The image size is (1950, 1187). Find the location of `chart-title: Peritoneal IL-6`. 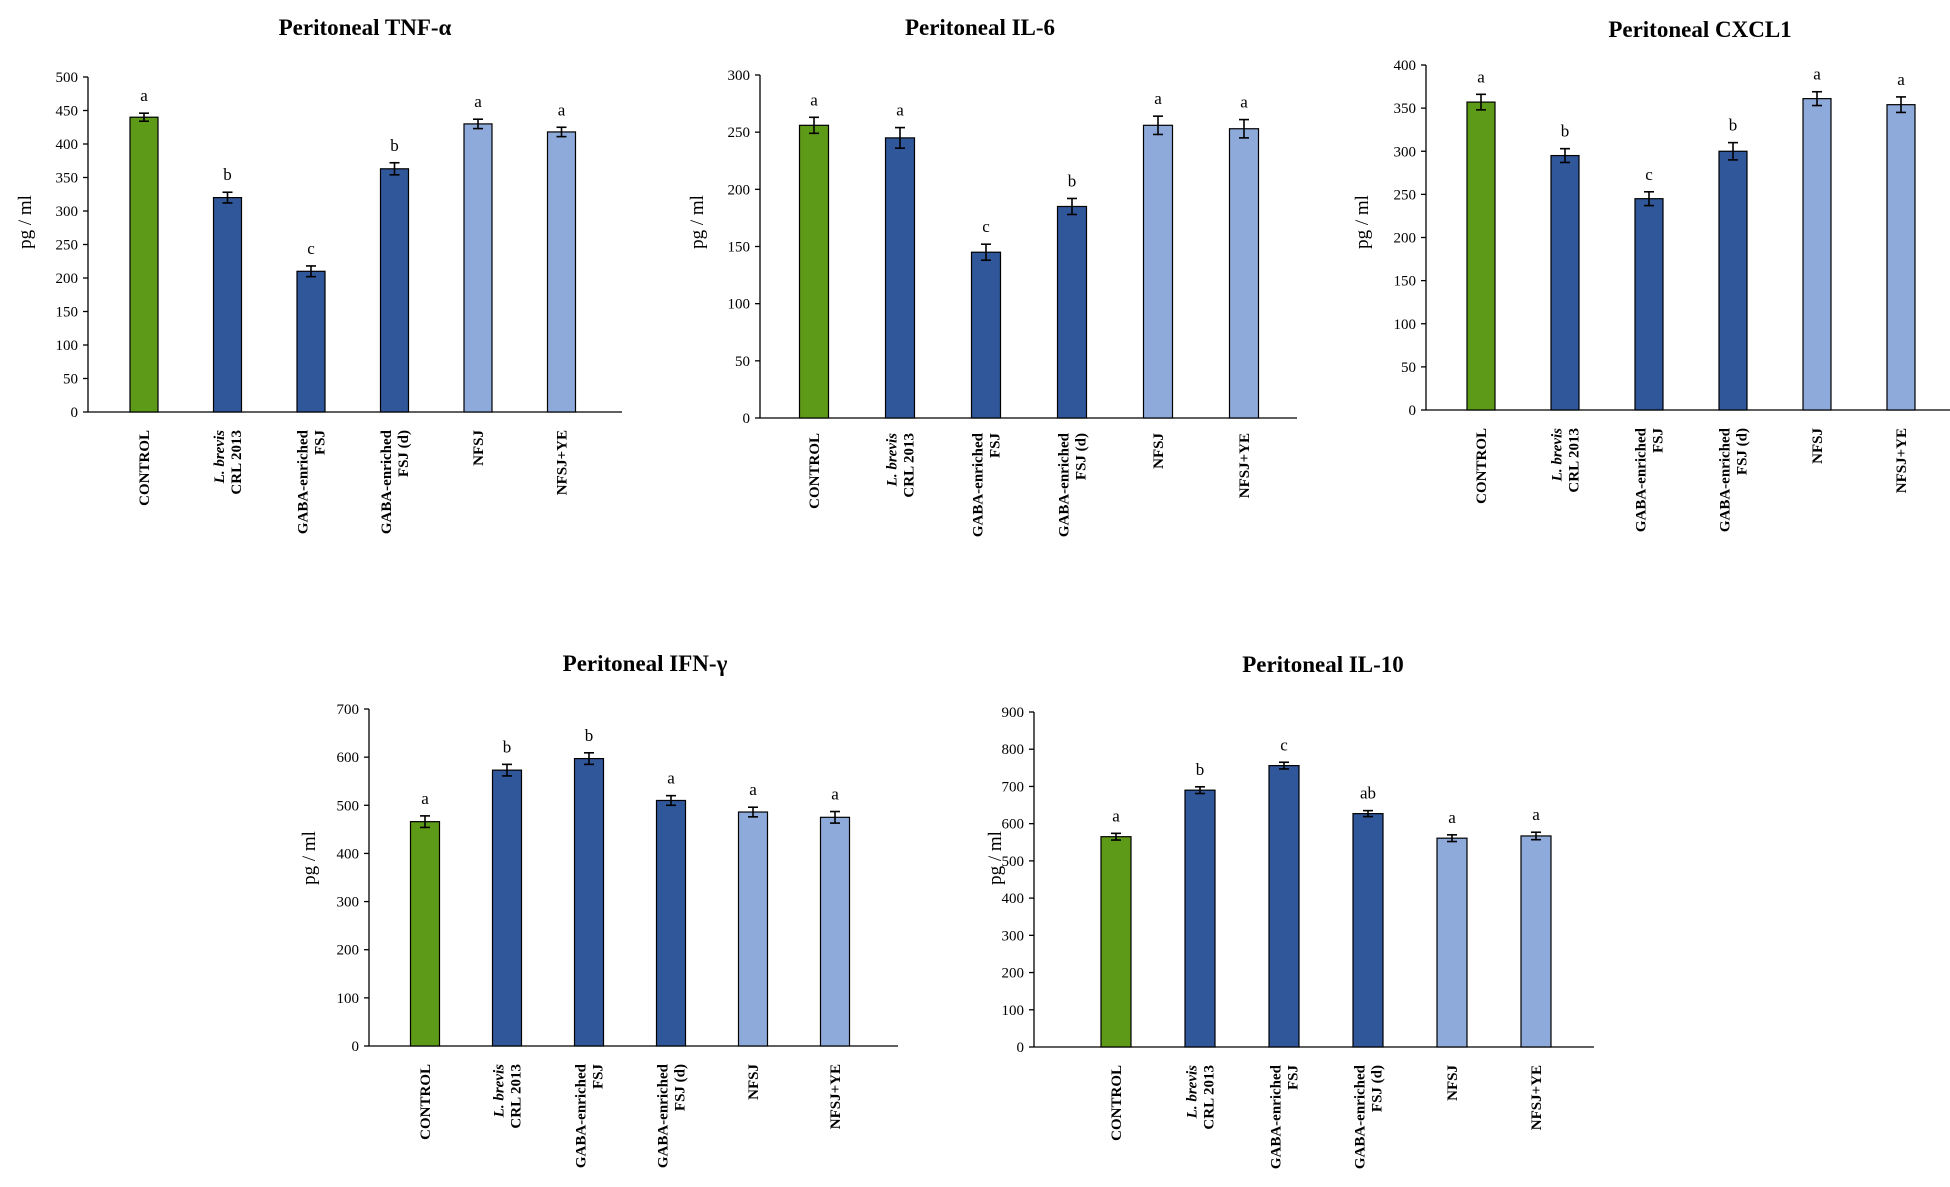

chart-title: Peritoneal IL-6 is located at coordinates (980, 27).